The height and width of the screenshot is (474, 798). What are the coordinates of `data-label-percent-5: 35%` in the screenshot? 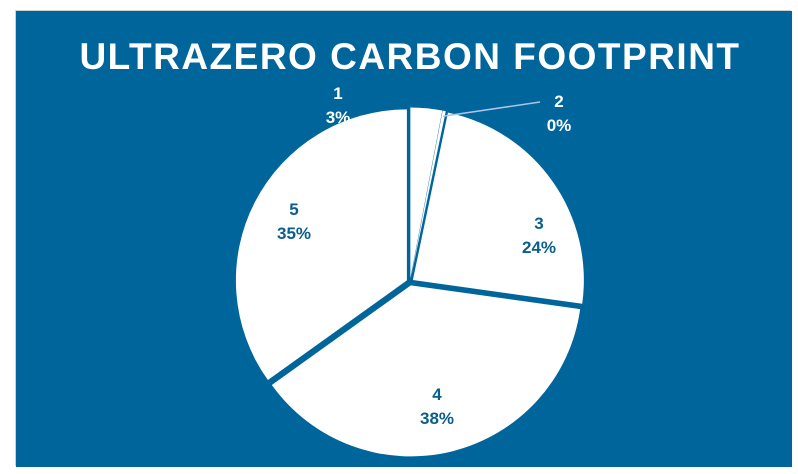 It's located at (294, 233).